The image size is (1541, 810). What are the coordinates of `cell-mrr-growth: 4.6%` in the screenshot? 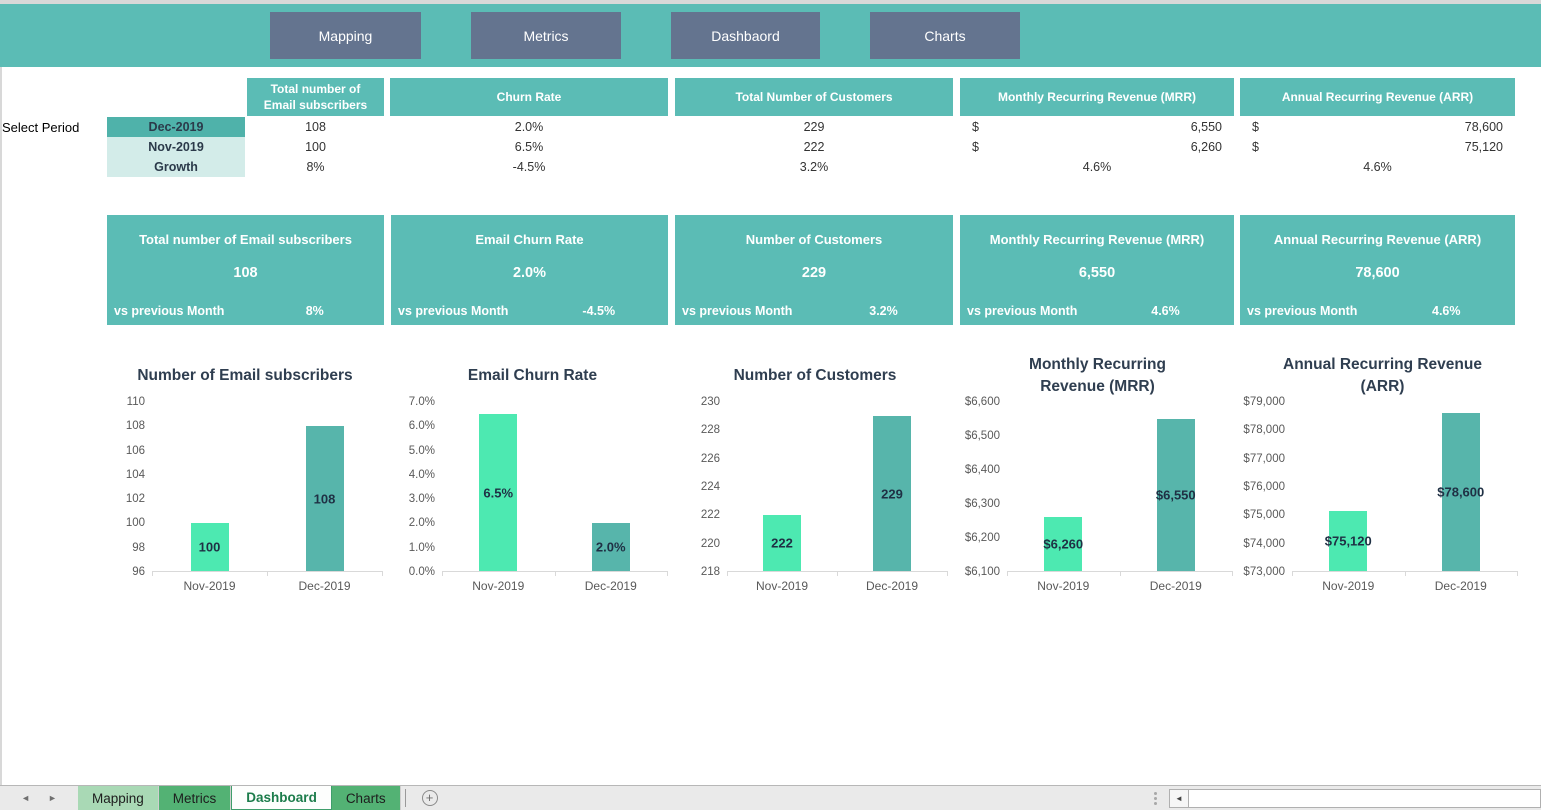 It's located at (1097, 167).